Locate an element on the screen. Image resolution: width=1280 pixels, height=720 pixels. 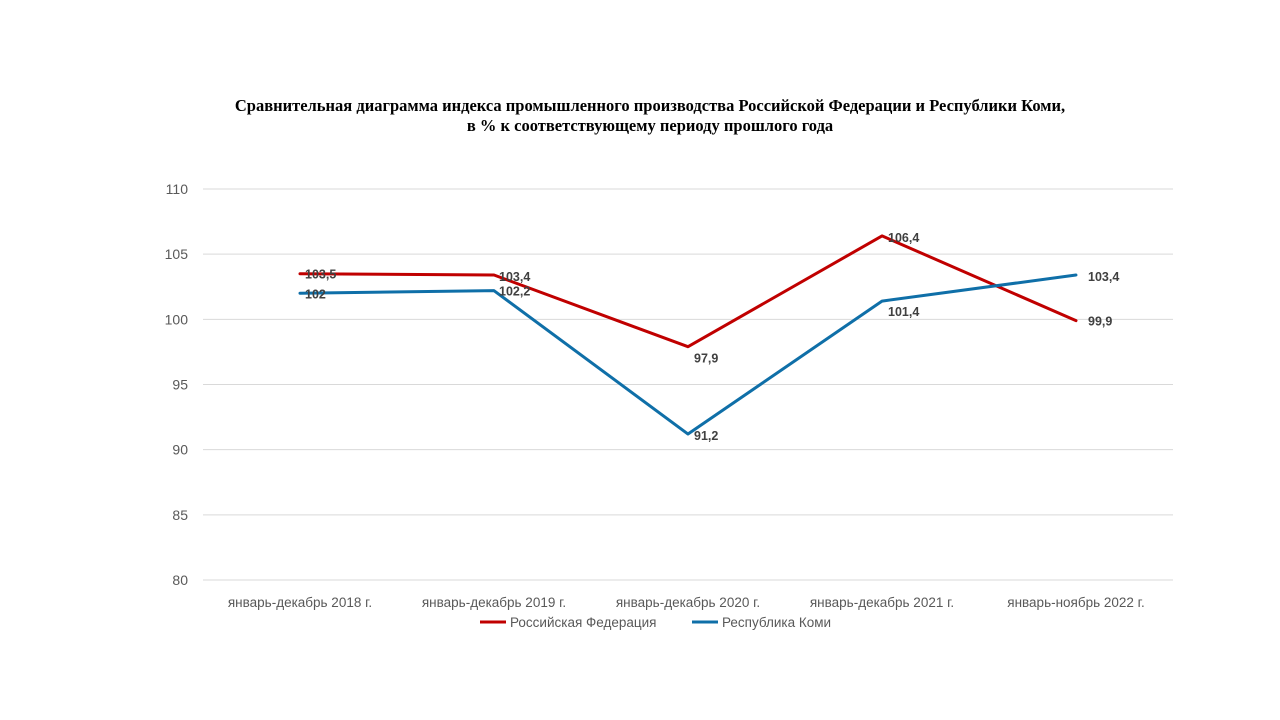
y-tick-label: 105 is located at coordinates (177, 254).